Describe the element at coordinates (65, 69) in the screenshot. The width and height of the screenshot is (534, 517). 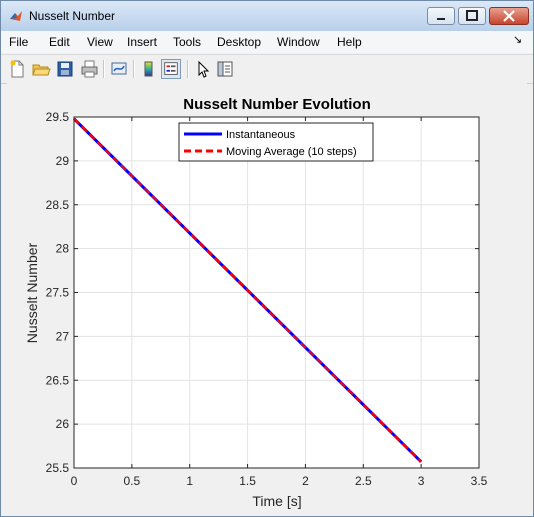
I see `save-icon` at that location.